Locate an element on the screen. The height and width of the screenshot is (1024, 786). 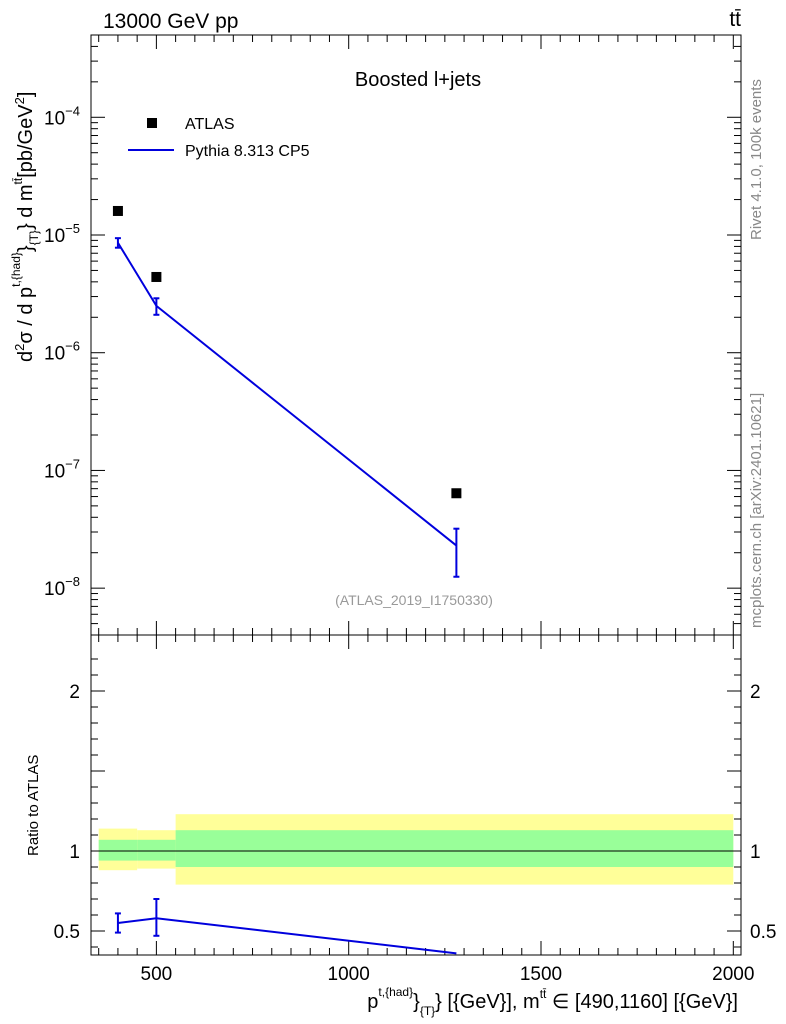
atlas-series is located at coordinates (287, 352).